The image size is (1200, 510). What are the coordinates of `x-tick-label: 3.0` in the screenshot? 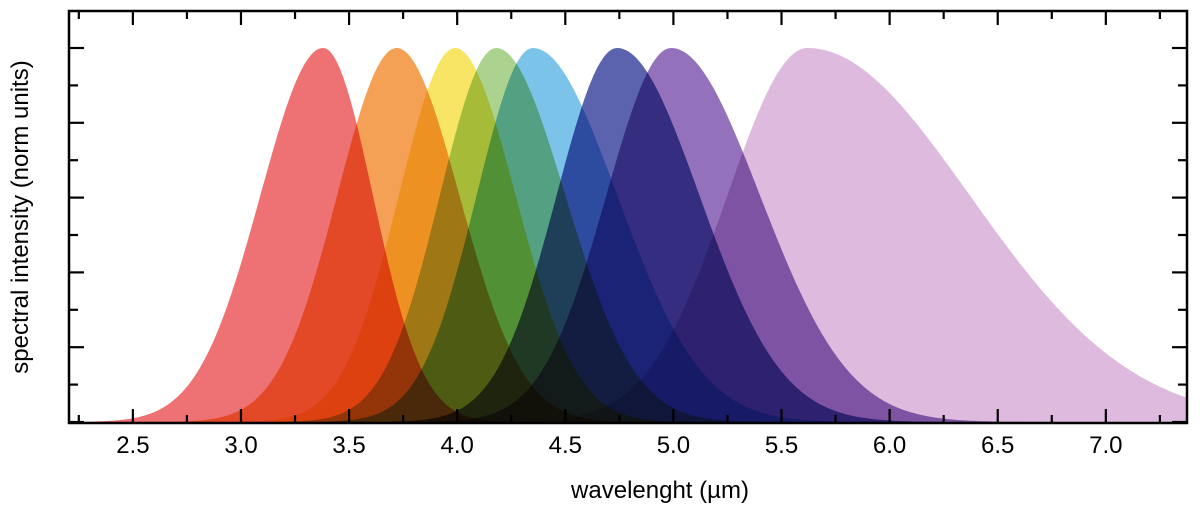 It's located at (240, 445).